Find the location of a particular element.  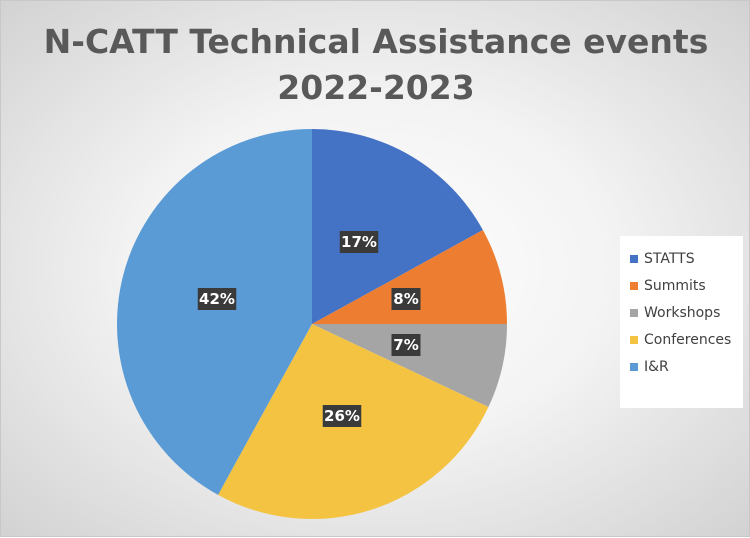

legend-item-workshops: Workshops is located at coordinates (686, 312).